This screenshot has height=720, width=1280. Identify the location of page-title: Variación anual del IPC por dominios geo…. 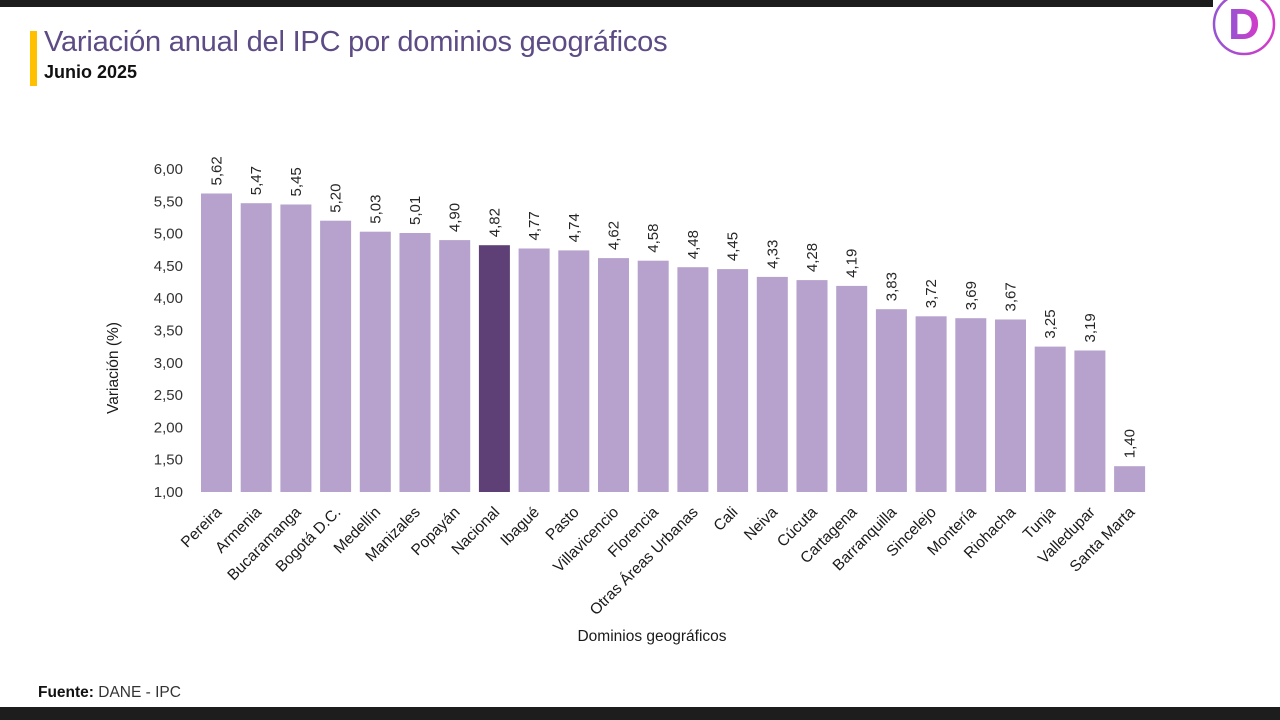
(356, 42).